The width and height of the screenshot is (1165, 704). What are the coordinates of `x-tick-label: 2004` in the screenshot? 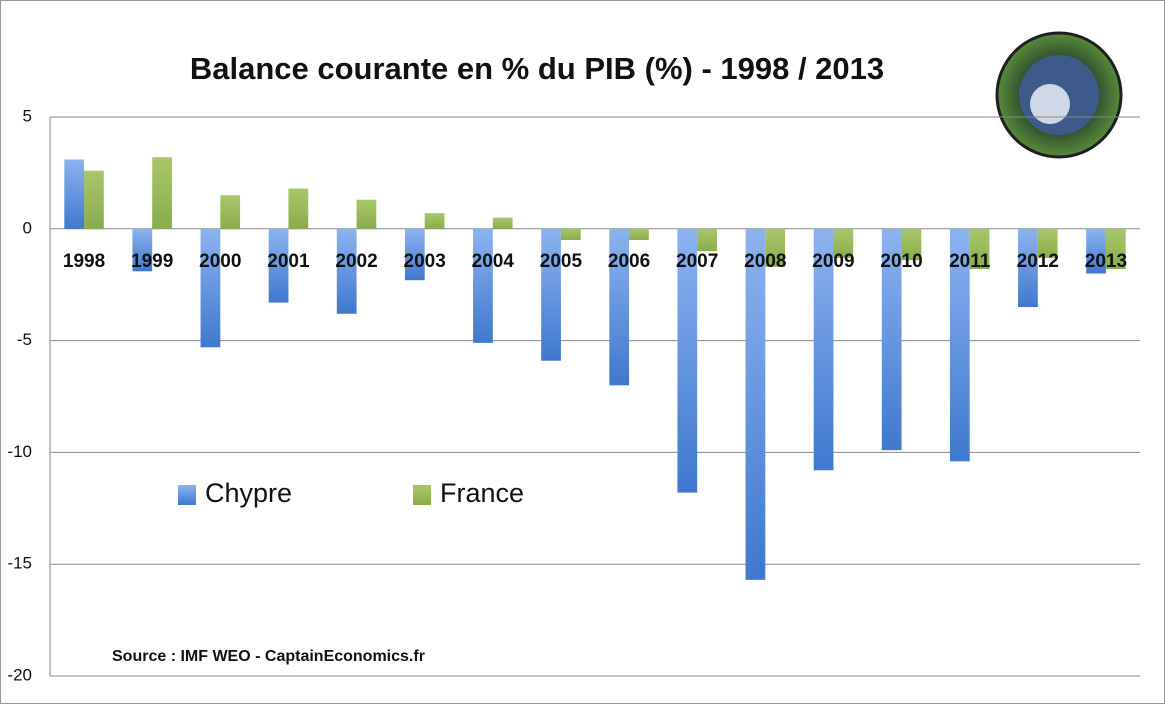 It's located at (493, 261).